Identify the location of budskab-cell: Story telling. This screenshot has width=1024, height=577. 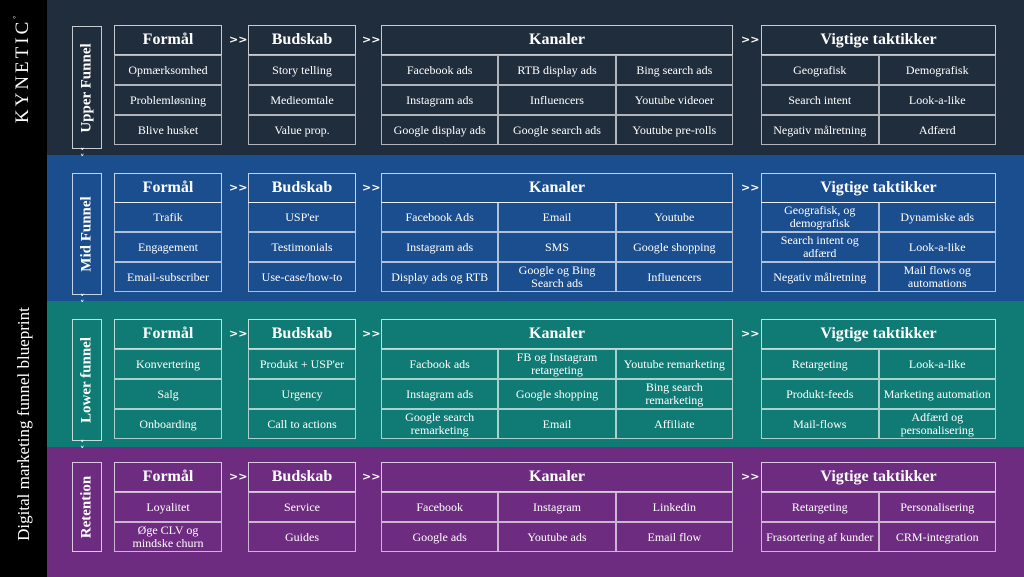
(302, 70).